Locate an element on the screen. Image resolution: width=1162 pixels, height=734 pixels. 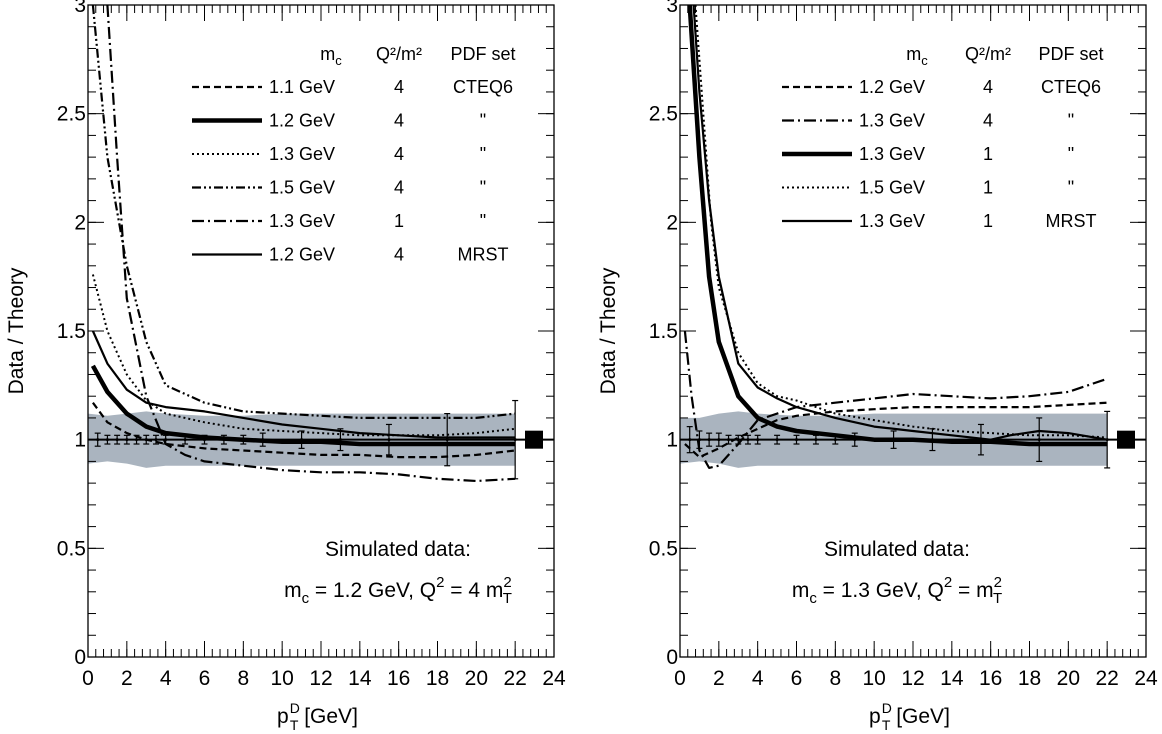
x-tick-label: 20 is located at coordinates (1068, 678).